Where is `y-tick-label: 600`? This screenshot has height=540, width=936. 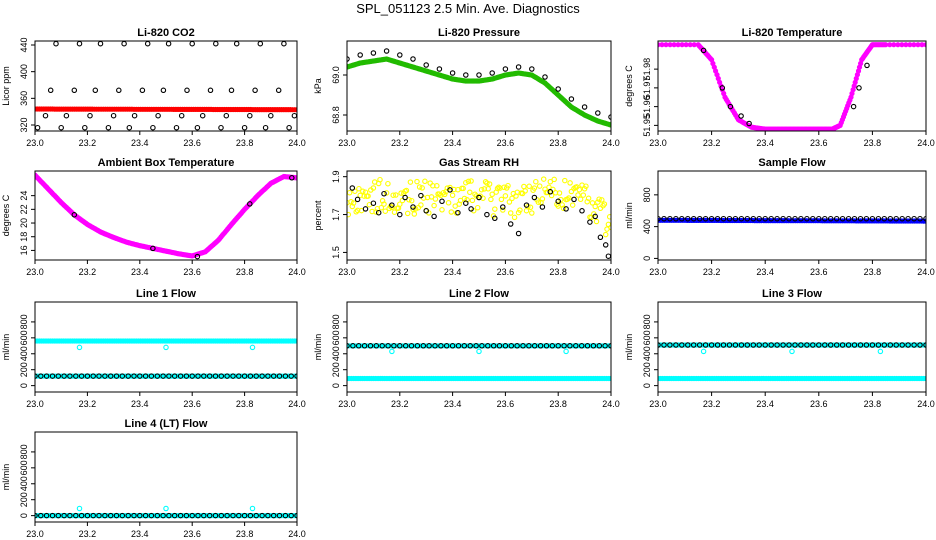 y-tick-label: 600 is located at coordinates (24, 337).